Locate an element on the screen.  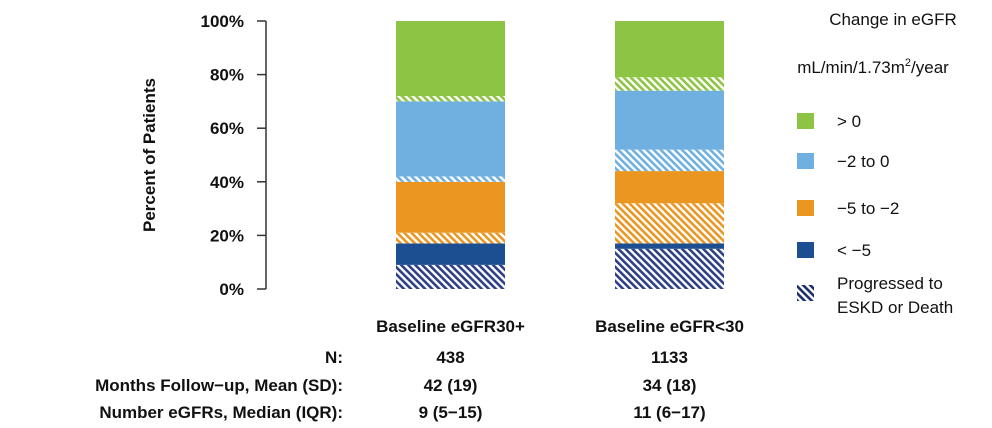
legend-title: Change in eGFR is located at coordinates (893, 19).